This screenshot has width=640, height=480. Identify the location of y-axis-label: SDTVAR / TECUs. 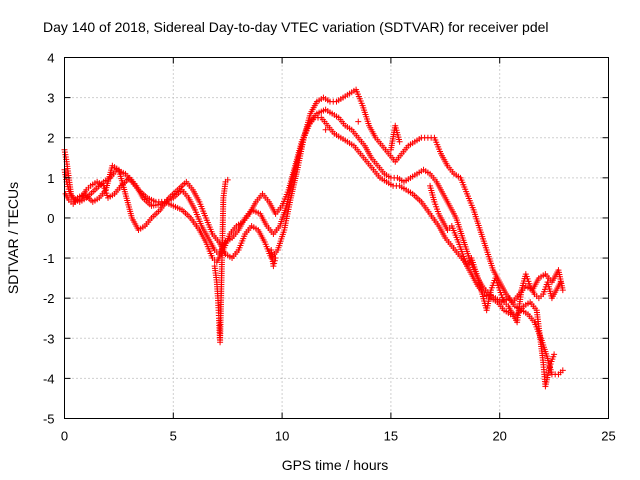
(13, 238).